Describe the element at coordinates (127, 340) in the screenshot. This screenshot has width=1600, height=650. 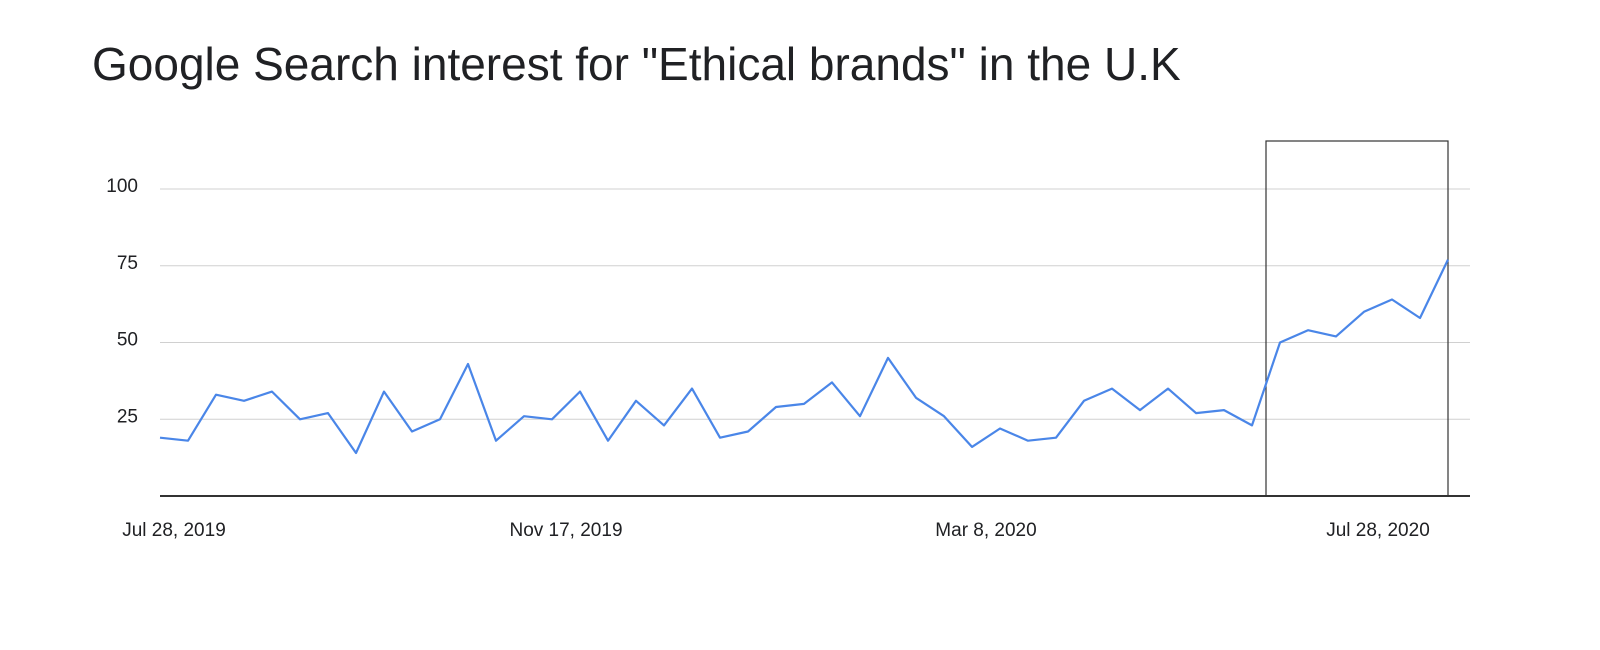
I see `y-tick-label: 50` at that location.